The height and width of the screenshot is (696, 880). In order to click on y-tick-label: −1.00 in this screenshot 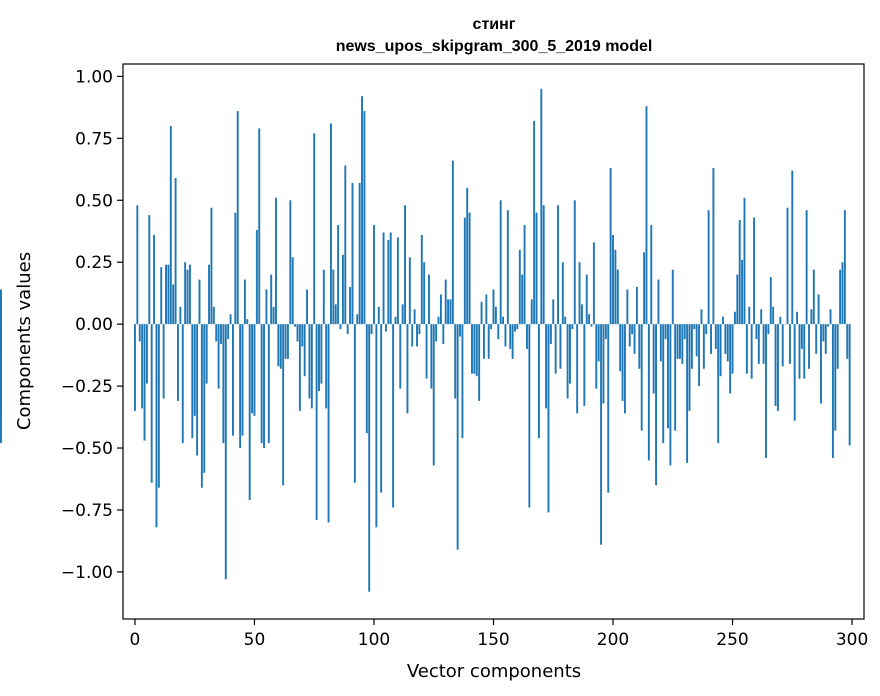, I will do `click(87, 573)`.